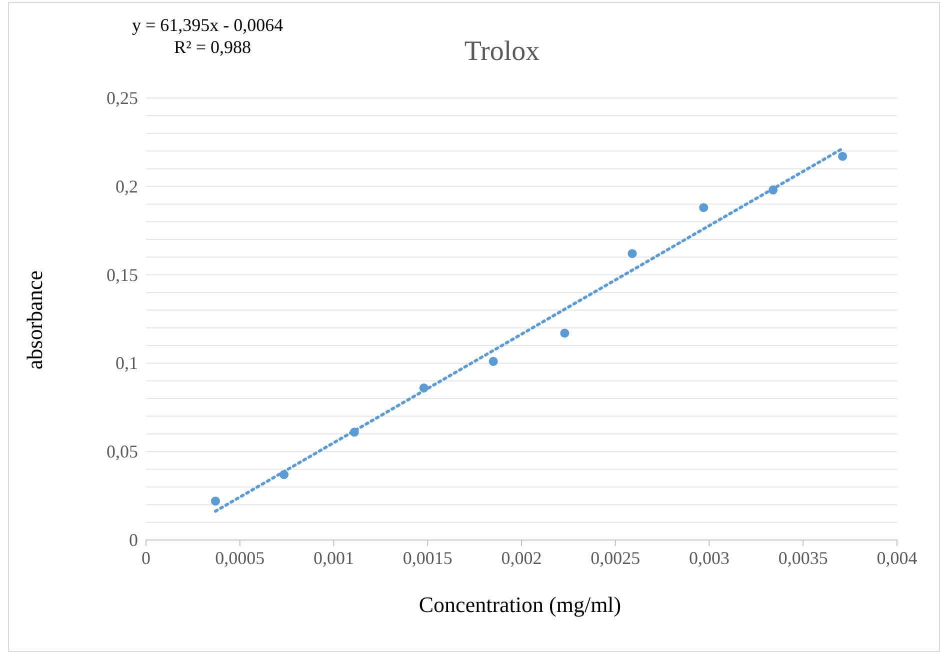 The image size is (942, 655). What do you see at coordinates (334, 558) in the screenshot?
I see `x-tick-label: 0,001` at bounding box center [334, 558].